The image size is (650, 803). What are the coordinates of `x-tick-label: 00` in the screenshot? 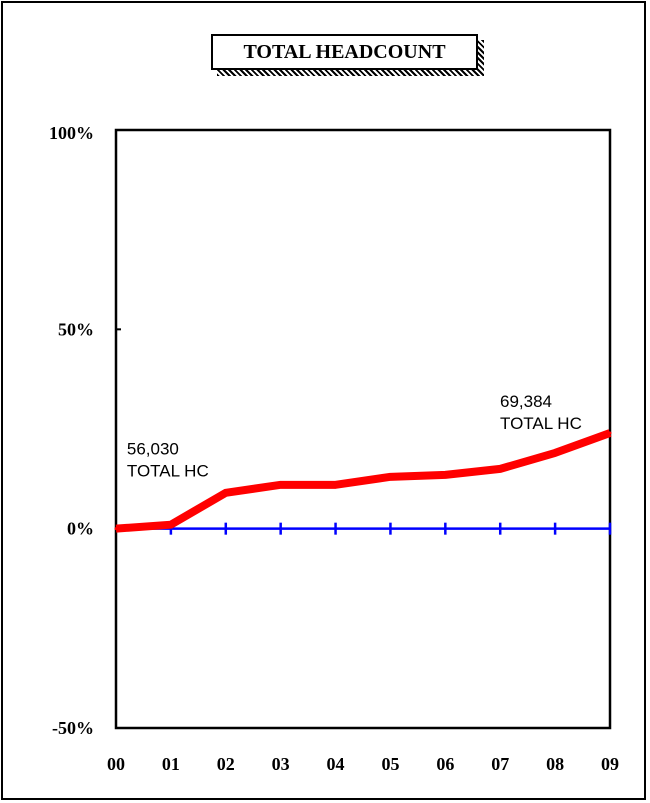 It's located at (116, 764).